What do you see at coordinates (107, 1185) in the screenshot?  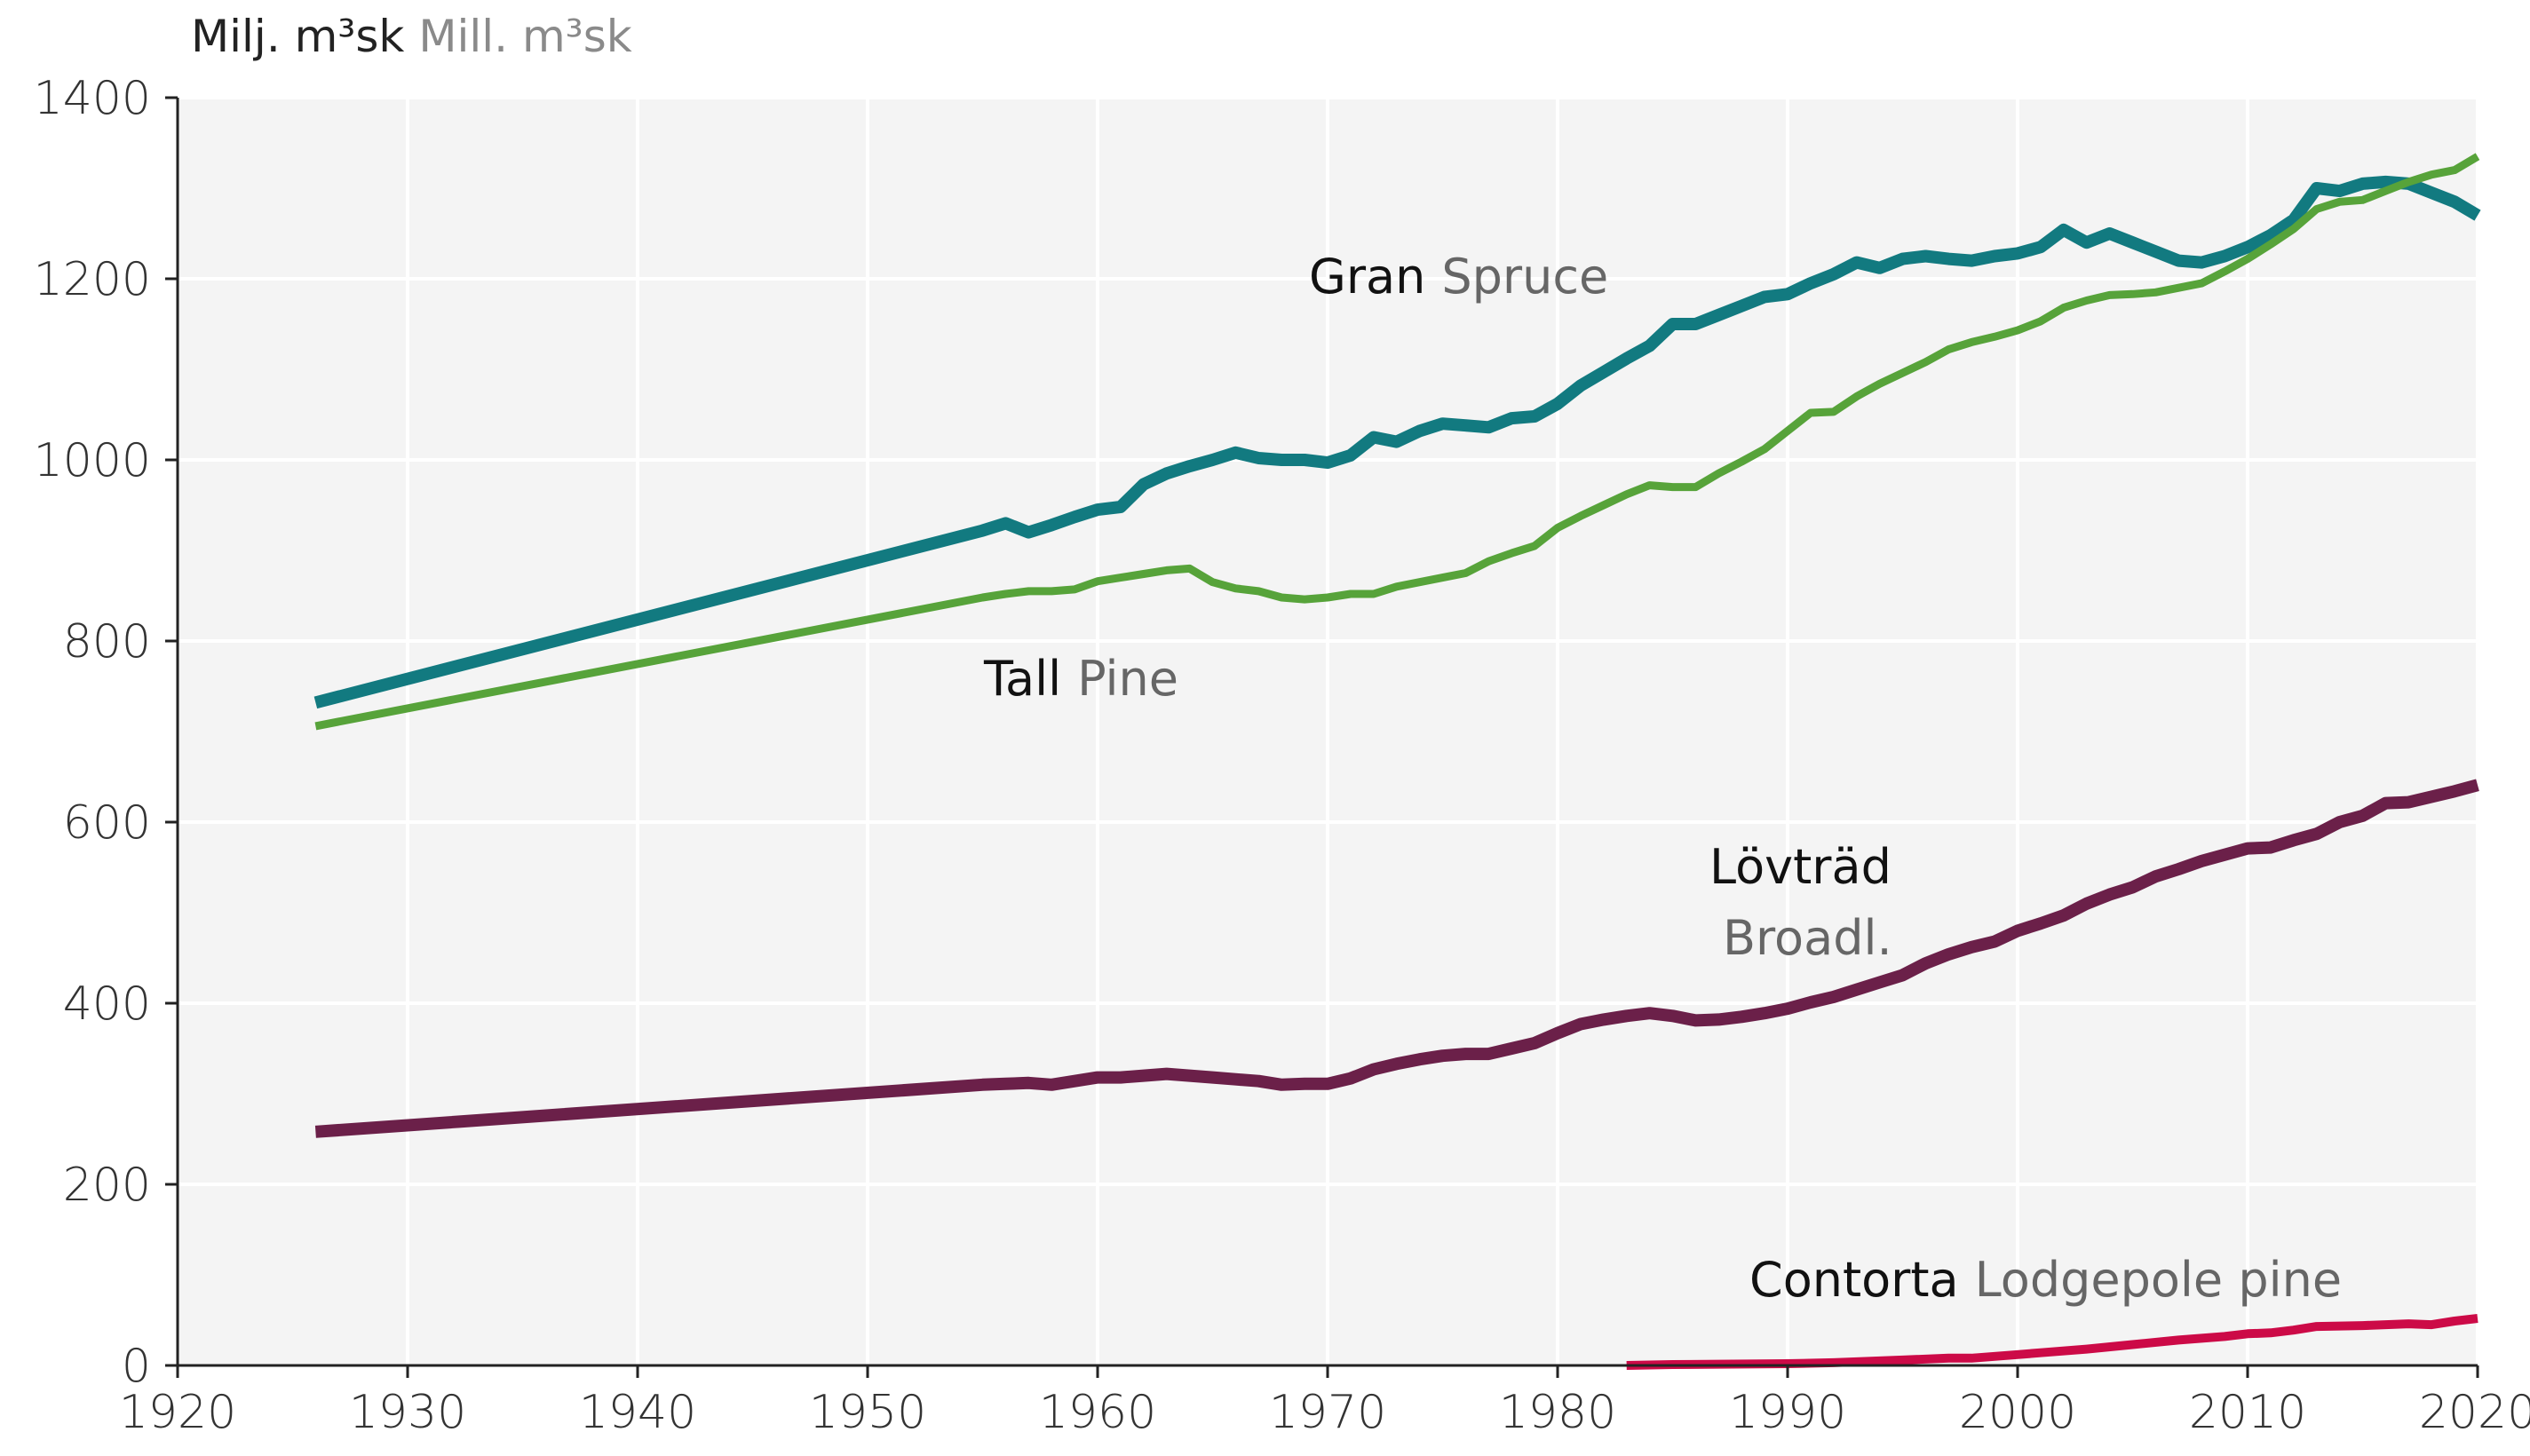 I see `y-tick-label: 200` at bounding box center [107, 1185].